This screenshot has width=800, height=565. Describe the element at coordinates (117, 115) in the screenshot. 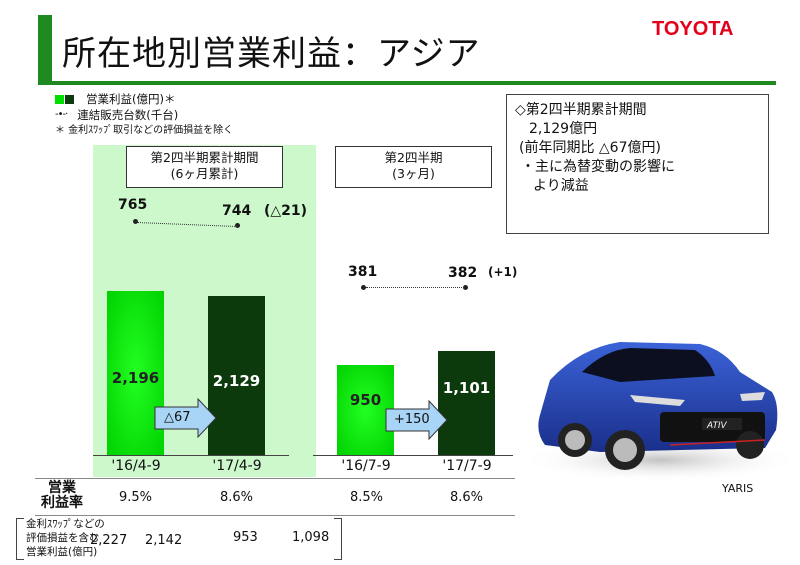

I see `legend-item-units: -•-· 連結販売台数(千台)` at that location.